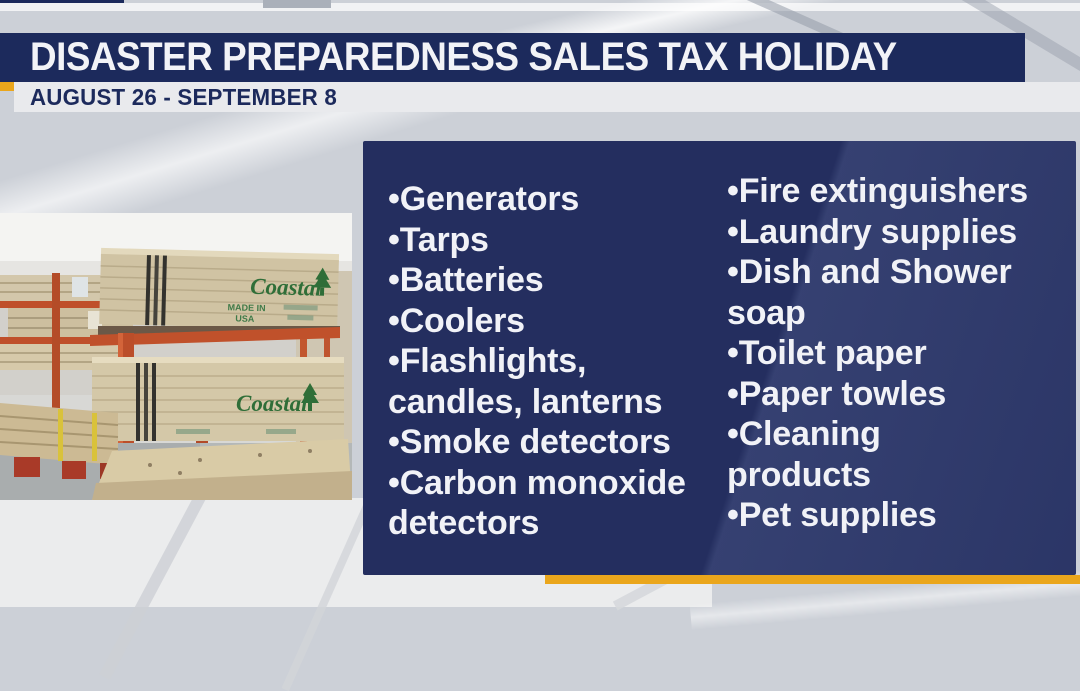  Describe the element at coordinates (872, 231) in the screenshot. I see `list-line: •Laundry supplies` at that location.